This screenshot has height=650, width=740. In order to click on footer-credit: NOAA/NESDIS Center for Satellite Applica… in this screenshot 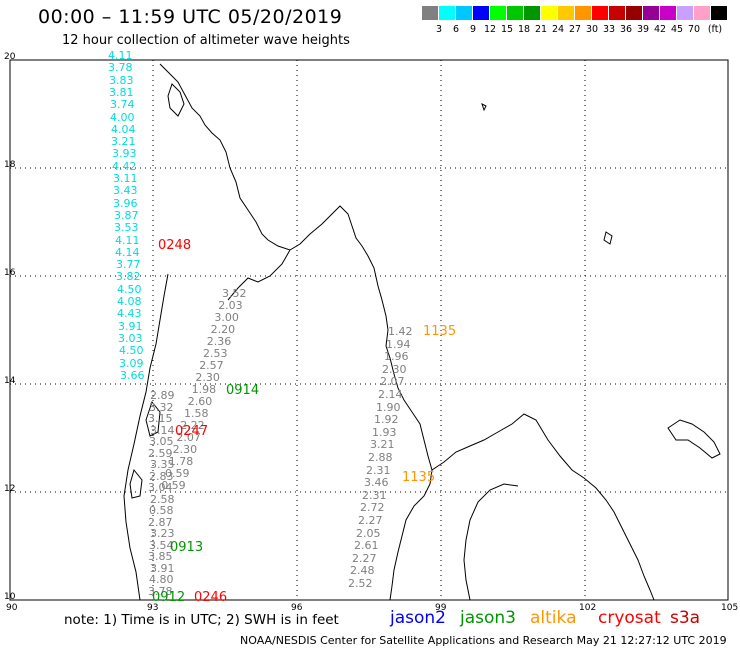, I will do `click(483, 640)`.